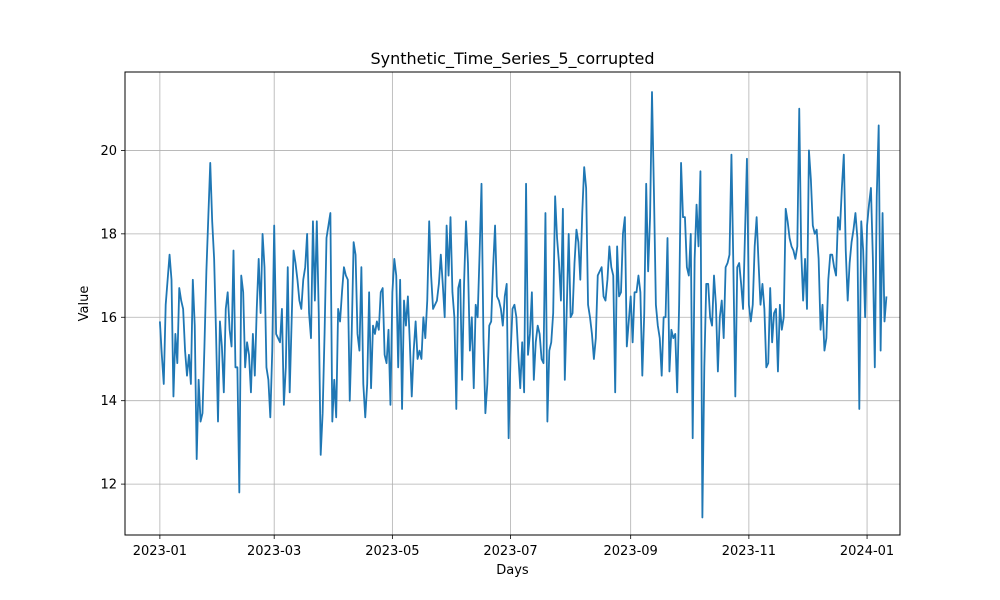  Describe the element at coordinates (84, 304) in the screenshot. I see `y-axis-label: Value` at that location.